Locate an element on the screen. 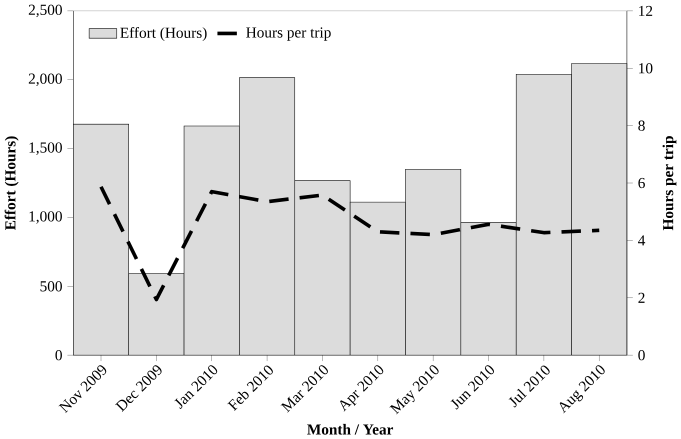 This screenshot has width=681, height=439. y2-tick-label: 8 is located at coordinates (641, 125).